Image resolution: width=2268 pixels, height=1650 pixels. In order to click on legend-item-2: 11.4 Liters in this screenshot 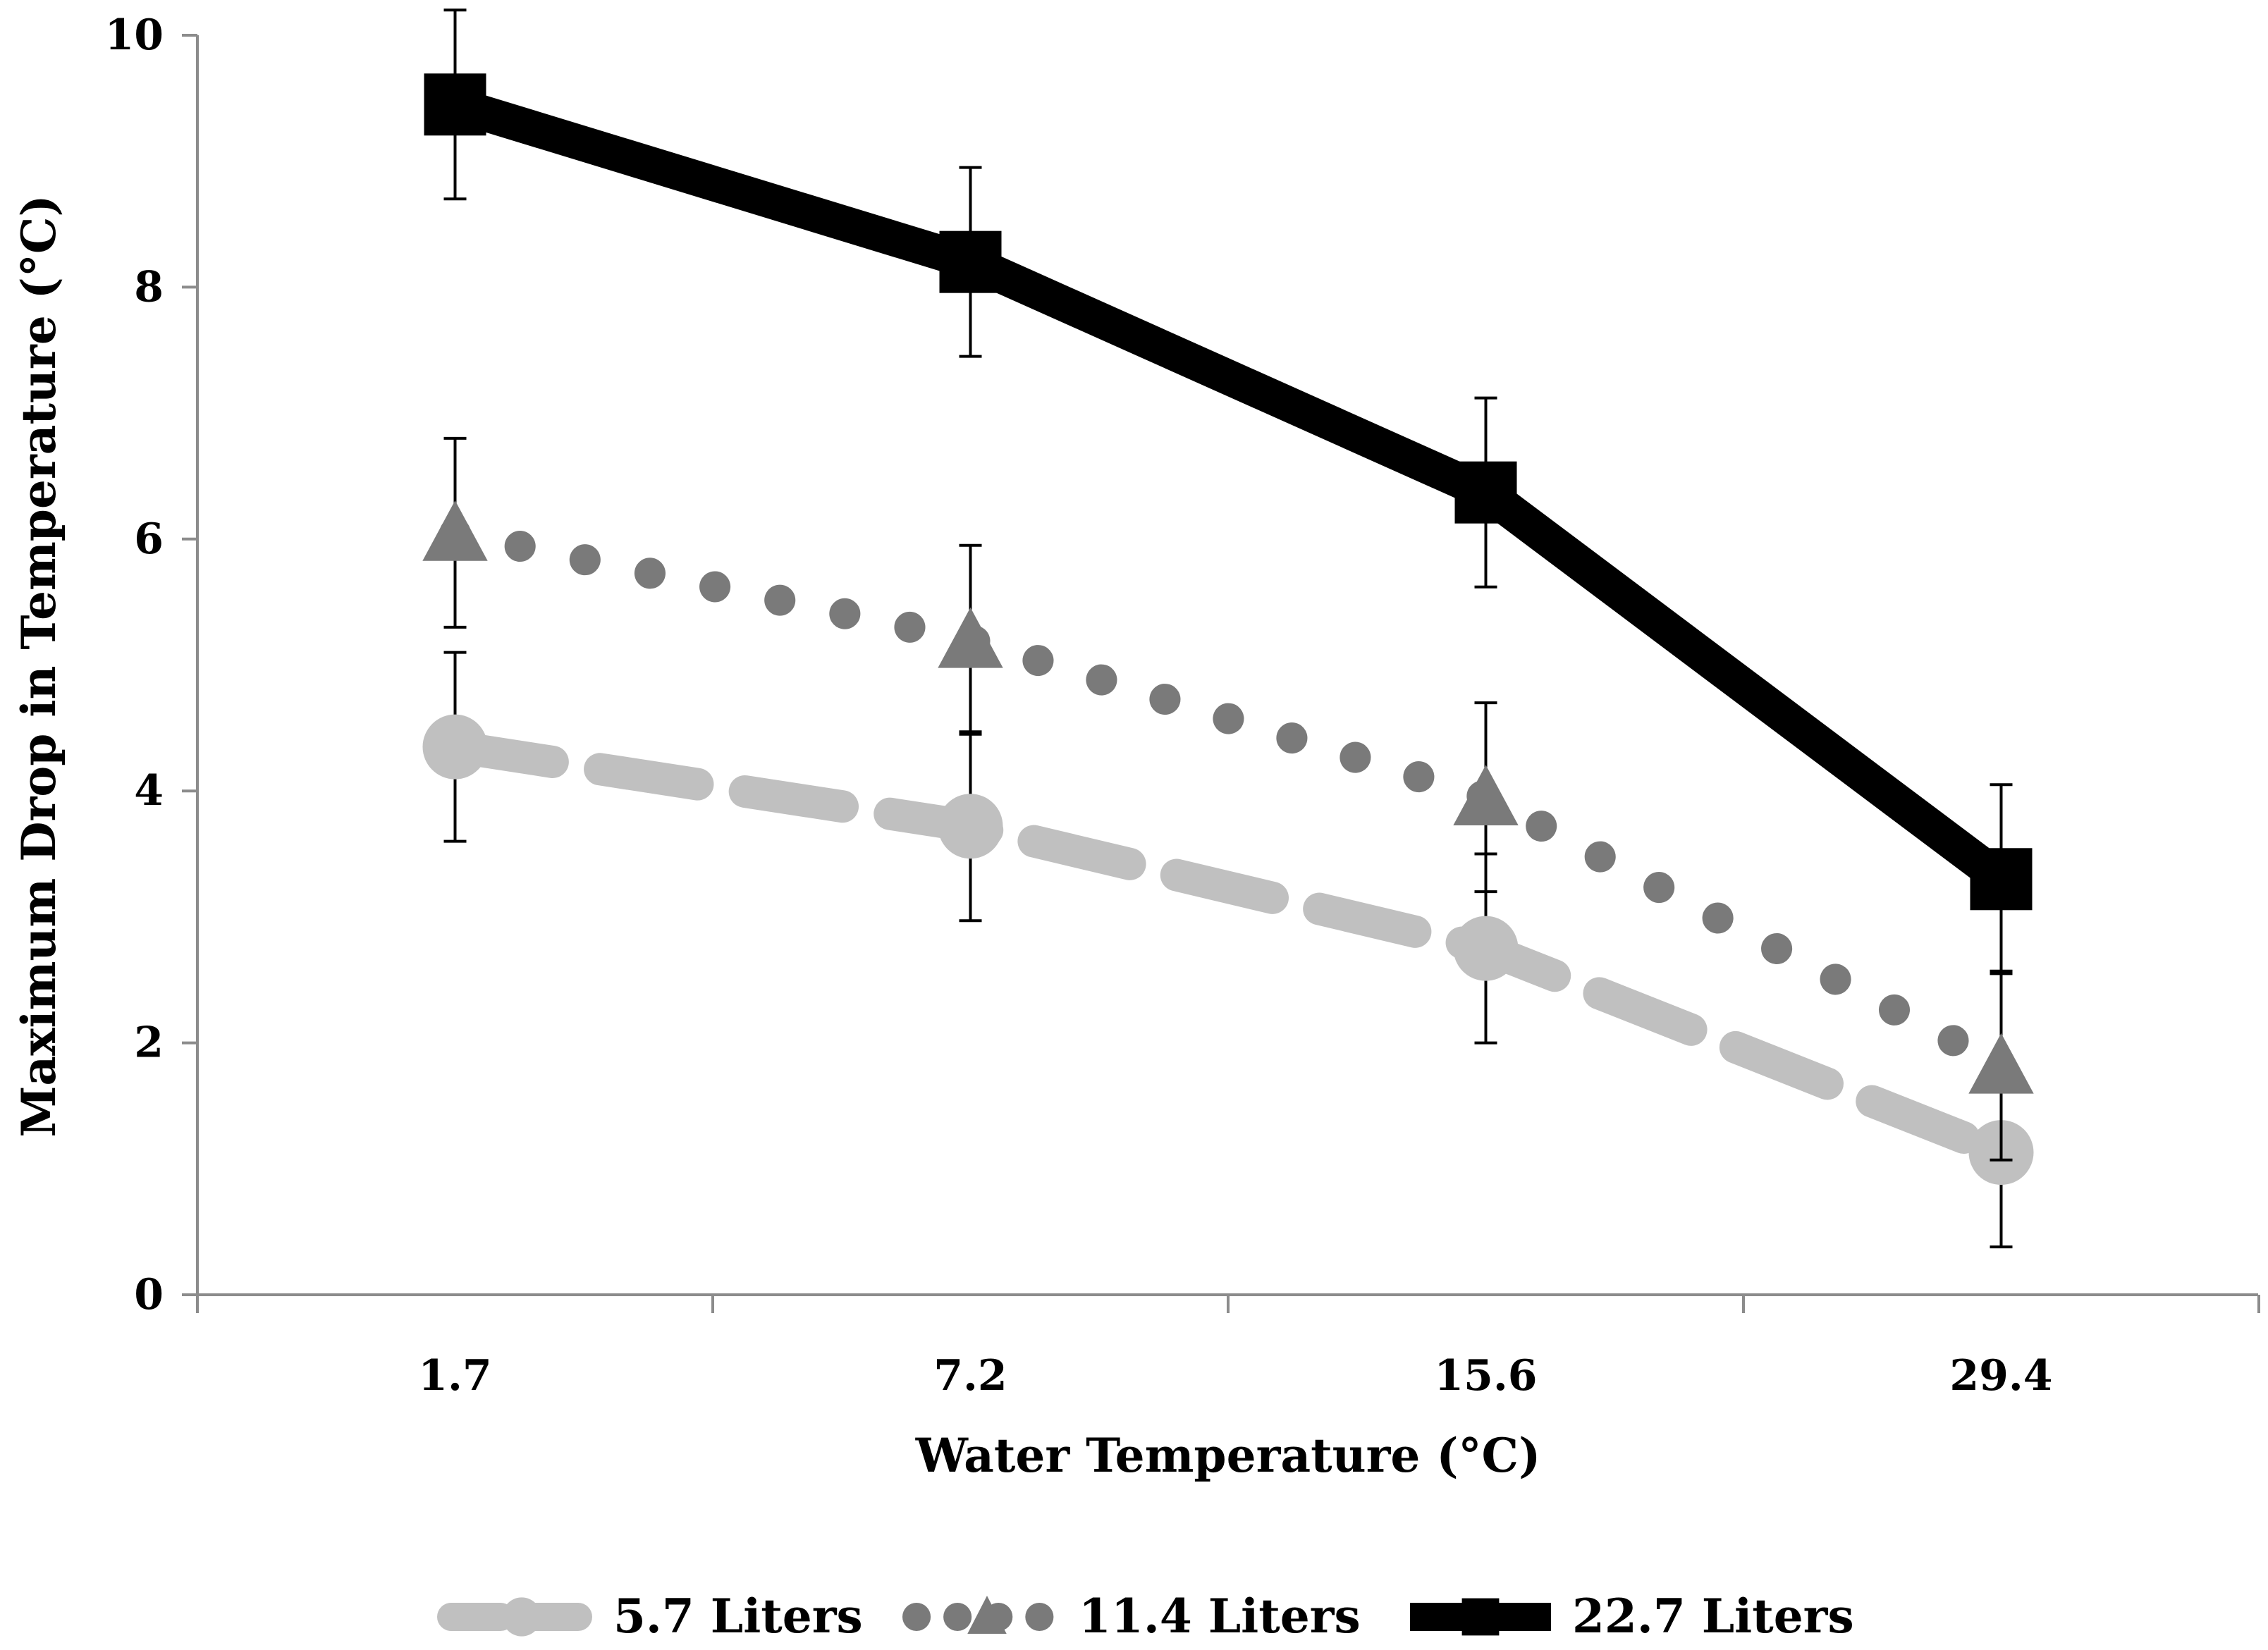, I will do `click(1131, 1616)`.